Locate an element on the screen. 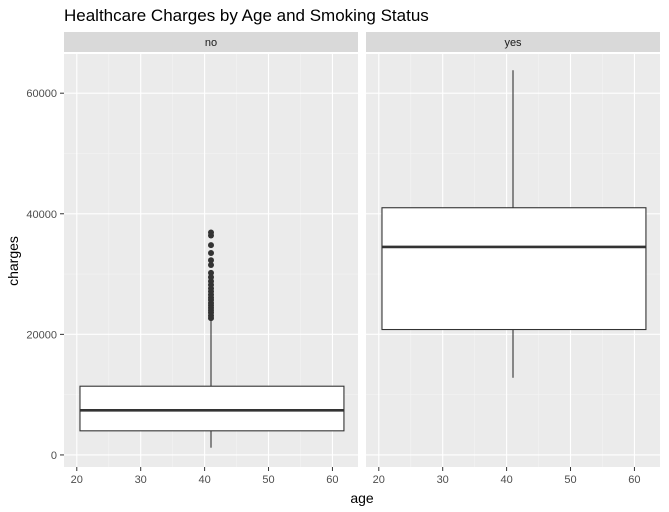 This screenshot has width=669, height=512. y-tick-label: 40000 is located at coordinates (41, 215).